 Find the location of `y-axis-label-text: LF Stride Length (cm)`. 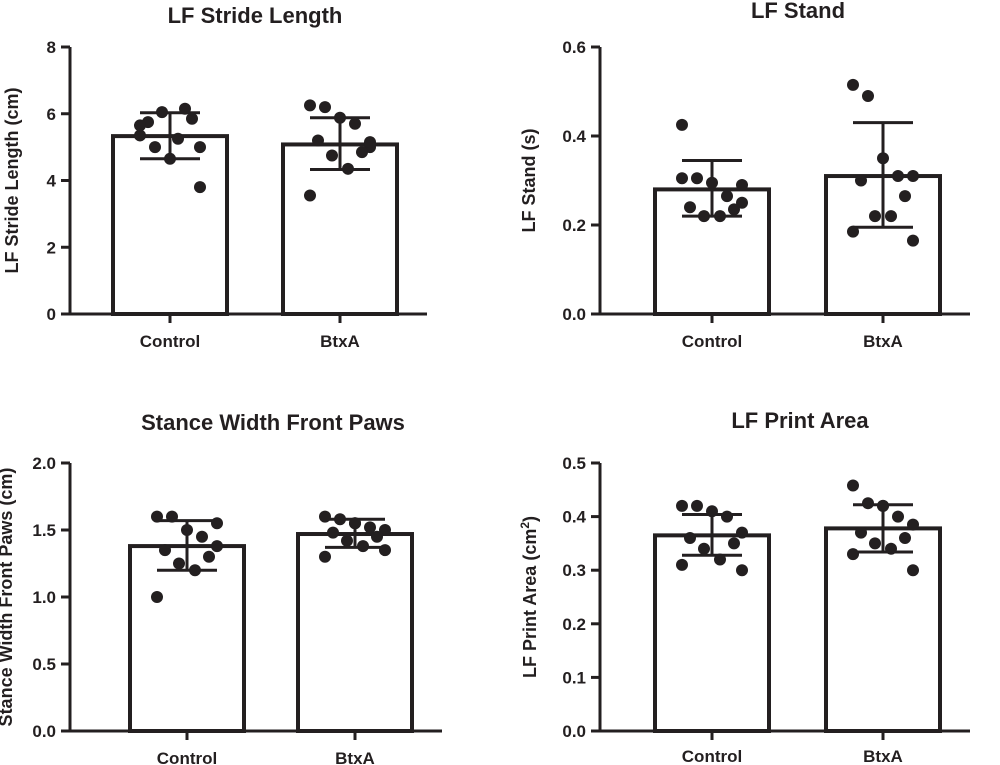

y-axis-label-text: LF Stride Length (cm) is located at coordinates (12, 181).